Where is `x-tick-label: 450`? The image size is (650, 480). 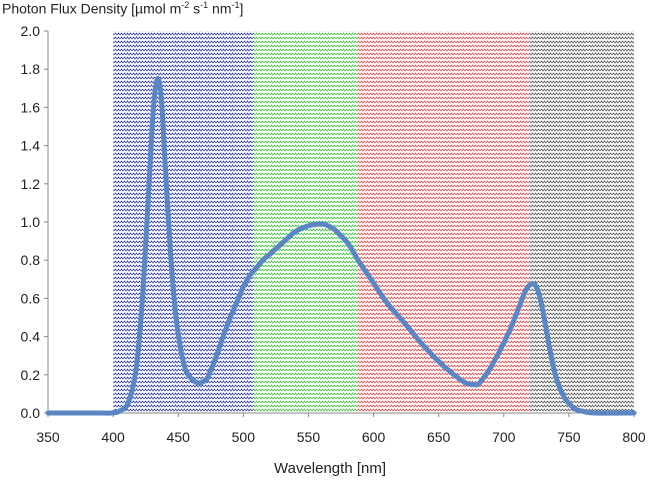
x-tick-label: 450 is located at coordinates (179, 437).